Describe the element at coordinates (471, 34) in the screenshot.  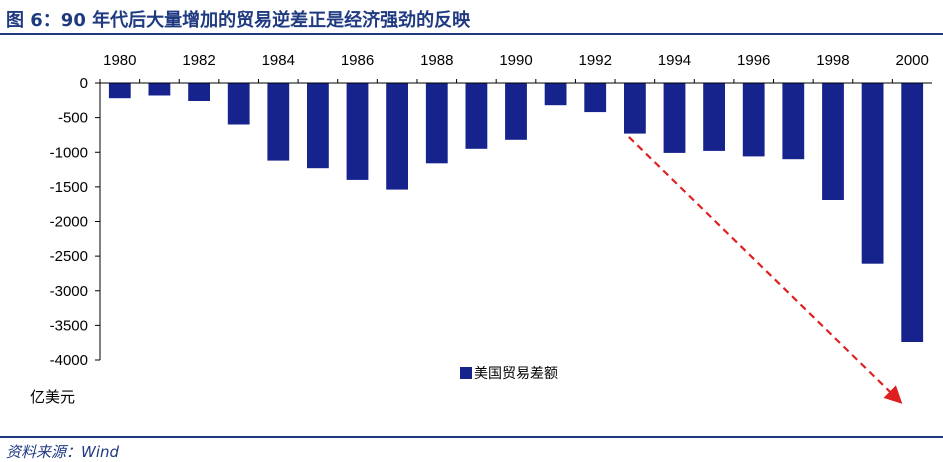
I see `header-divider` at that location.